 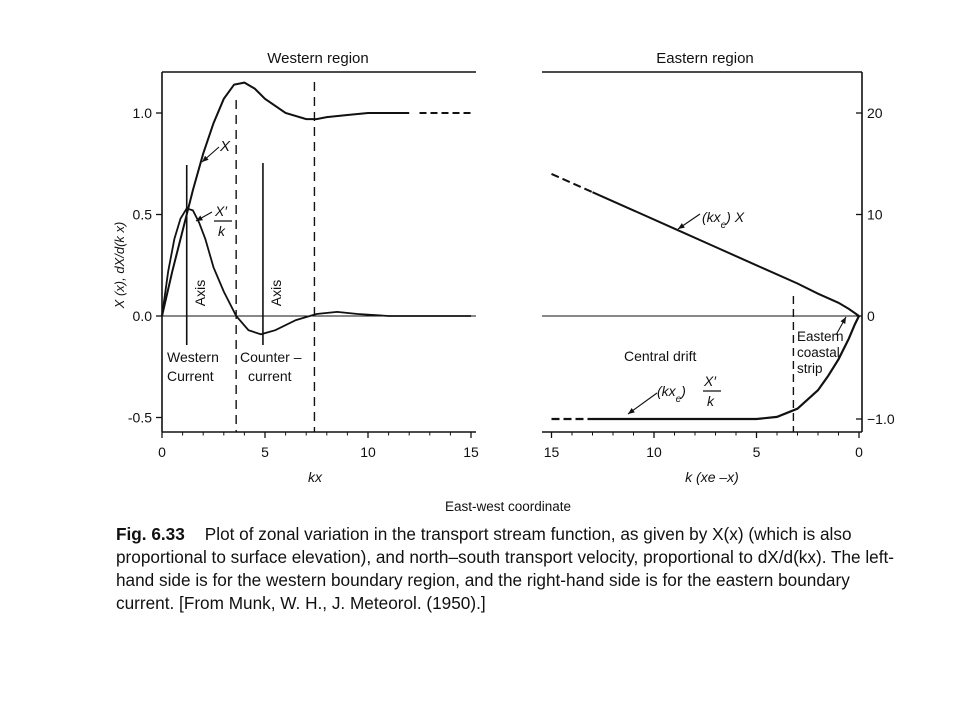 What do you see at coordinates (871, 316) in the screenshot?
I see `east-y-tick-label: 0` at bounding box center [871, 316].